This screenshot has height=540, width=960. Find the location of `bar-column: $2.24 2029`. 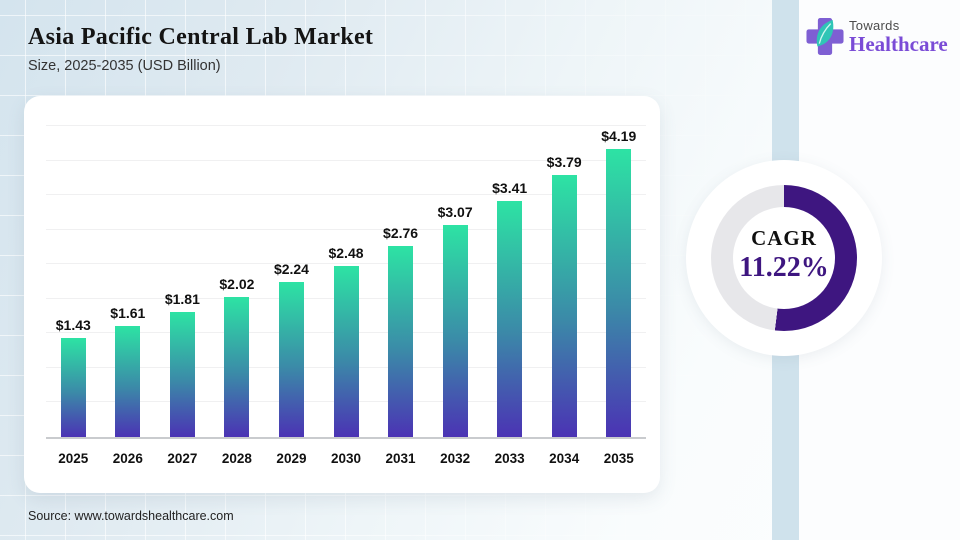

bar-column: $2.24 2029 is located at coordinates (291, 297).